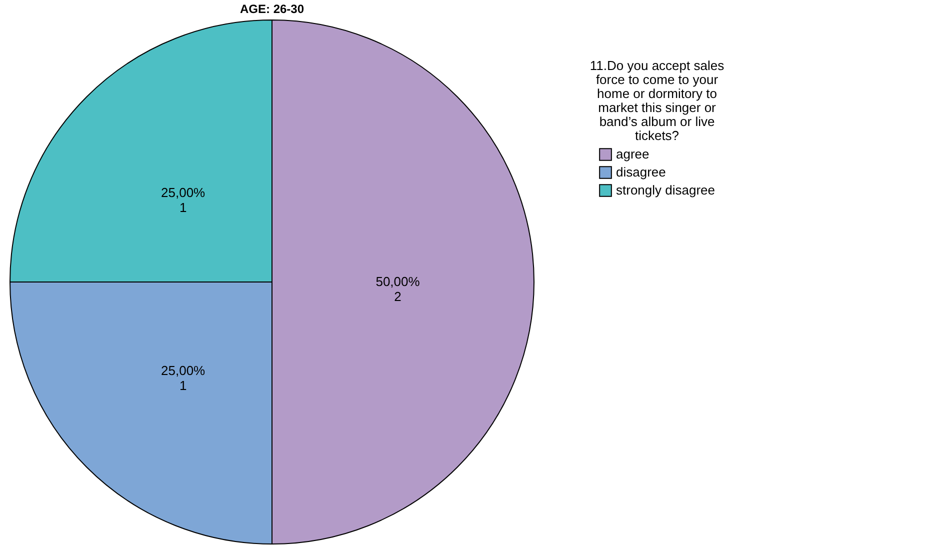 The height and width of the screenshot is (546, 937). I want to click on data-label: 50,00% 2, so click(398, 289).